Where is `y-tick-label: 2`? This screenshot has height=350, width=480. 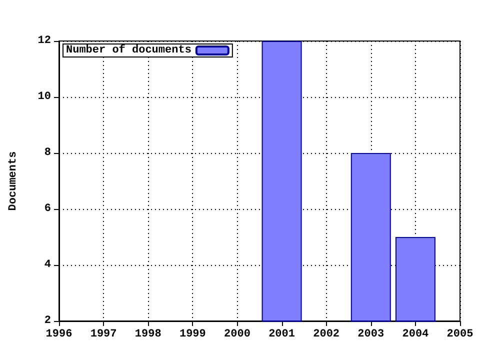
y-tick-label: 2 is located at coordinates (47, 321).